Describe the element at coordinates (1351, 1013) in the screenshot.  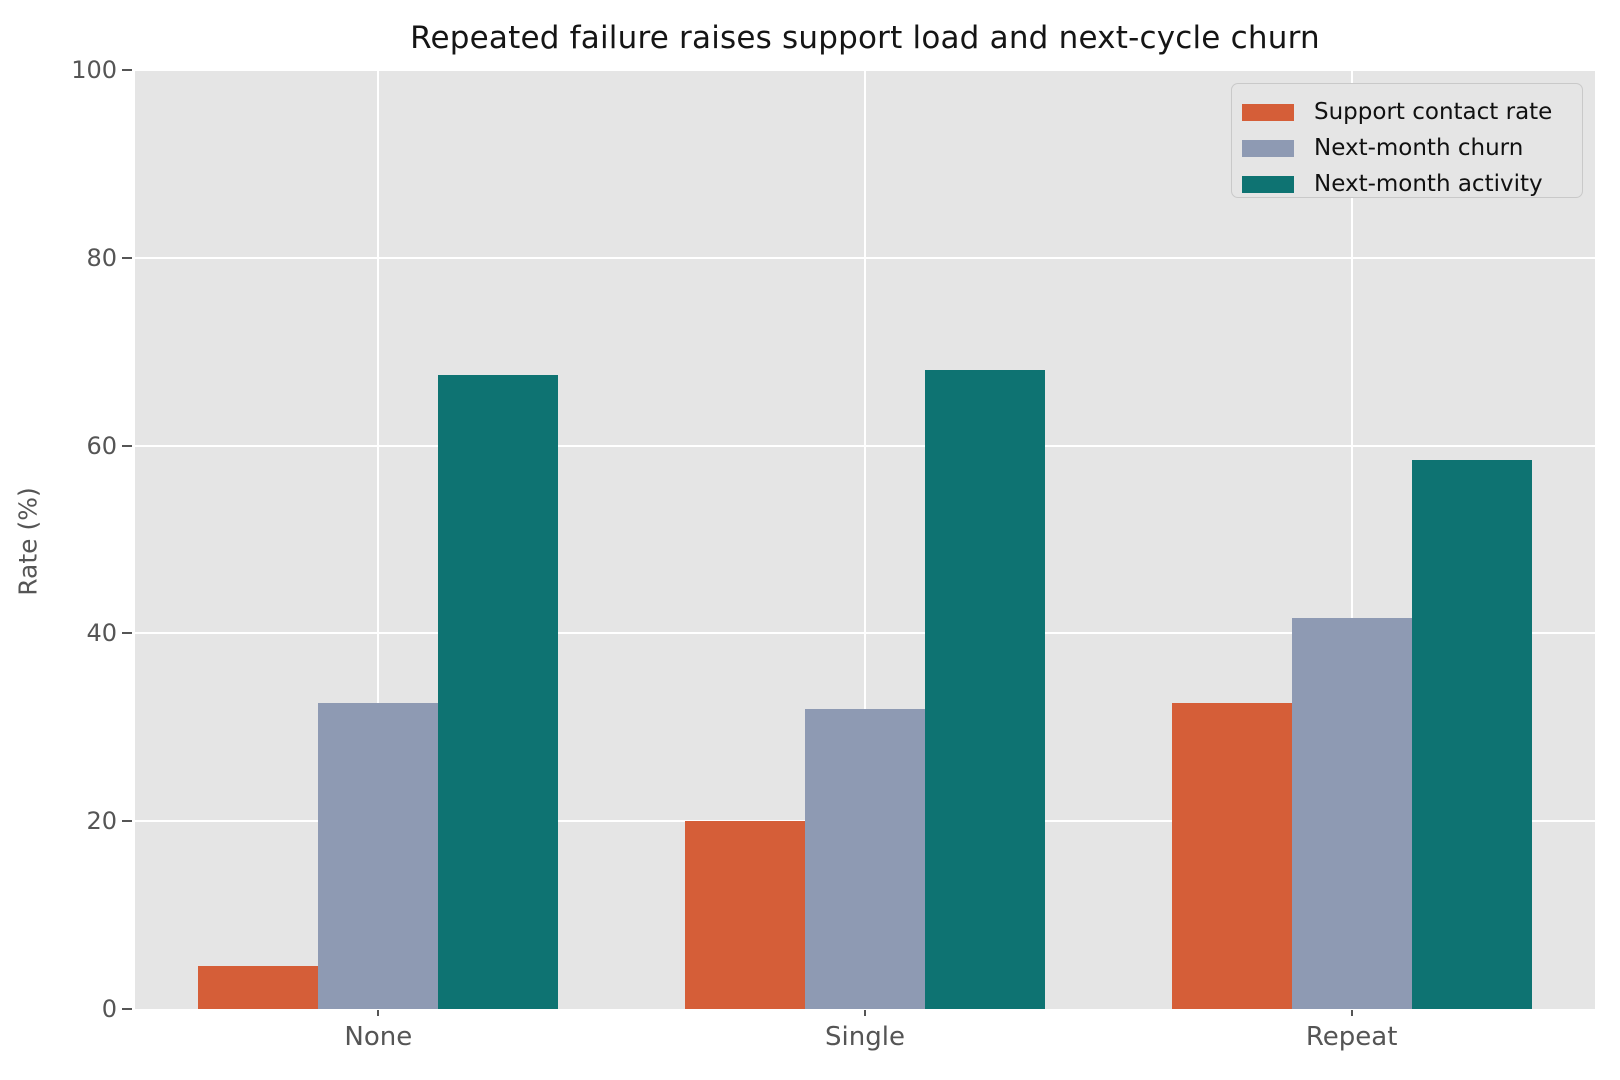
I see `x-tick-mark-Repeat` at that location.